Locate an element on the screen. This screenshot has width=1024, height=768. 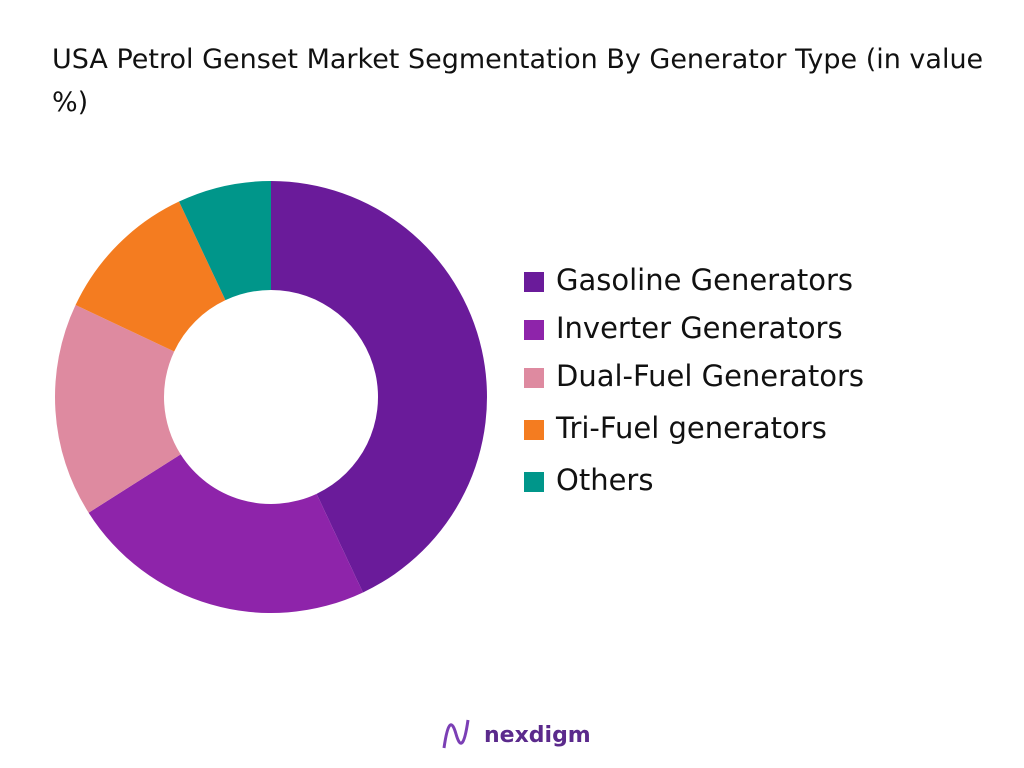
legend-label: Inverter Generators is located at coordinates (699, 328).